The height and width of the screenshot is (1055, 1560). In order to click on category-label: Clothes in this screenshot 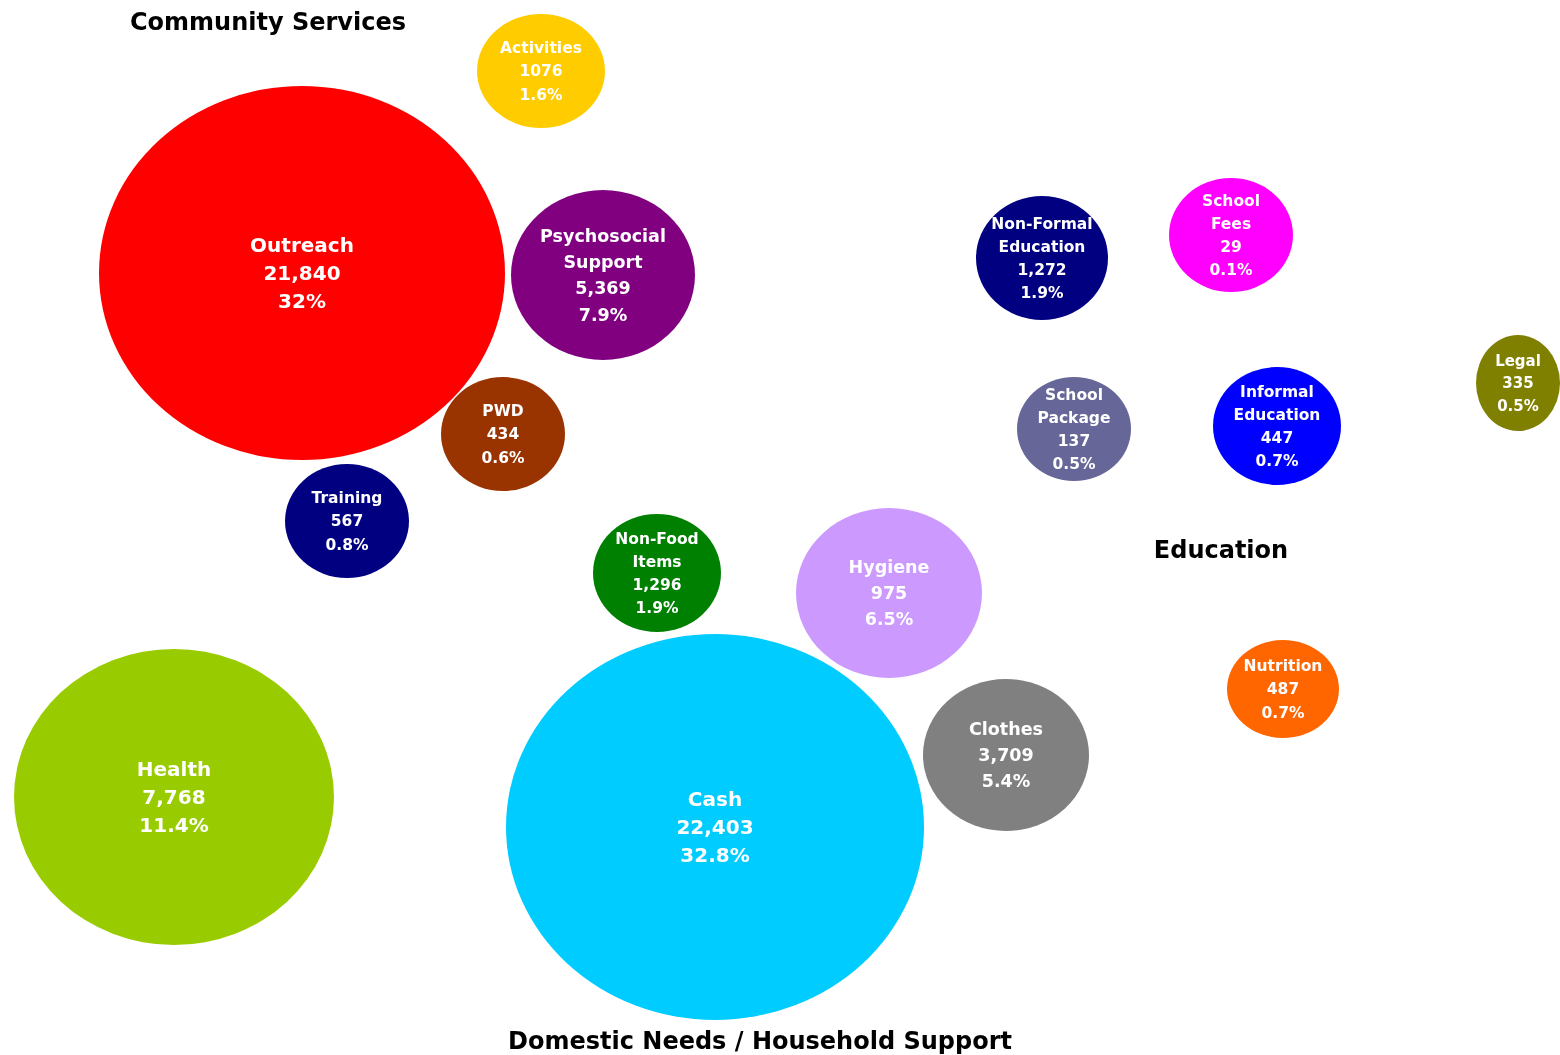, I will do `click(1006, 728)`.